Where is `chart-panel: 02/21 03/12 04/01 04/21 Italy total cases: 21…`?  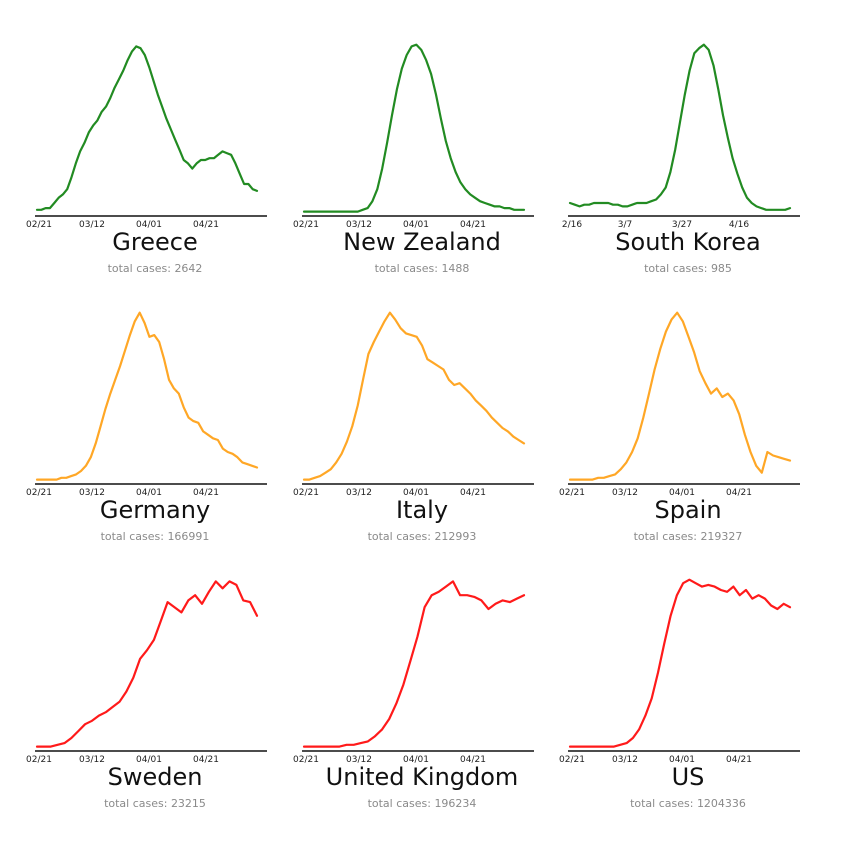
chart-panel: 02/21 03/12 04/01 04/21 Italy total cases: 21… is located at coordinates (422, 438).